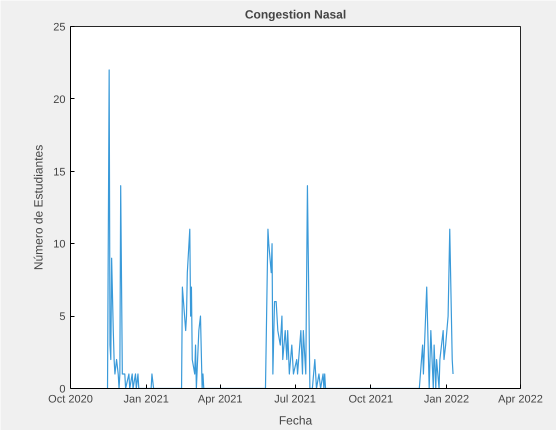 The width and height of the screenshot is (556, 430). I want to click on x-tick-label: Jan 2021, so click(146, 400).